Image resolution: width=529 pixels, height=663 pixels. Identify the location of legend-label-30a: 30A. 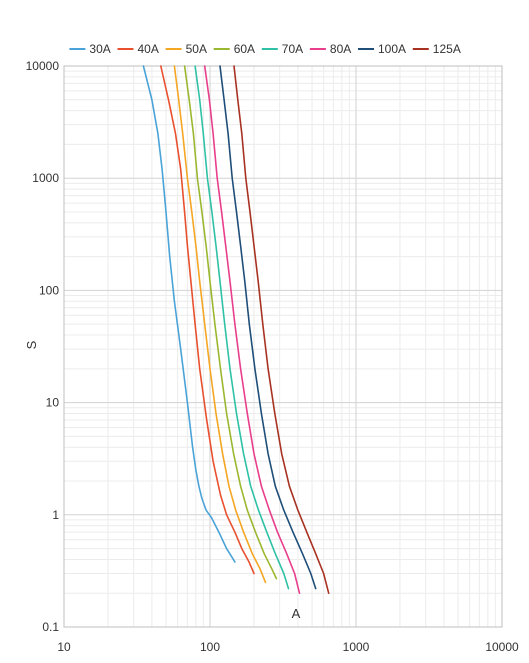
(99, 49).